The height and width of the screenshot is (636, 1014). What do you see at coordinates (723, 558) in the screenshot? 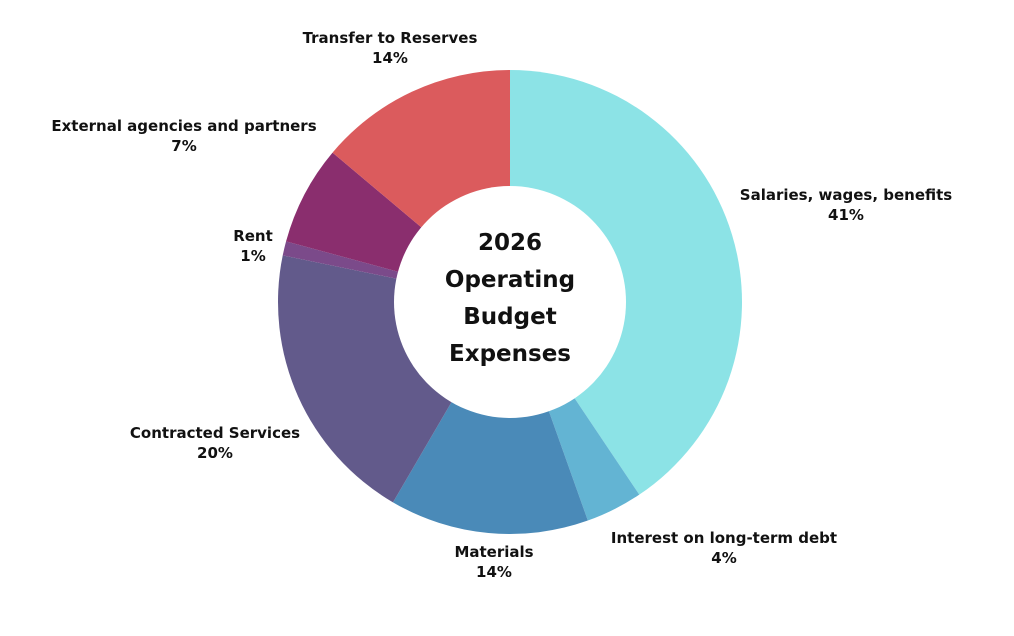
I see `slice-value-label: 4%` at bounding box center [723, 558].